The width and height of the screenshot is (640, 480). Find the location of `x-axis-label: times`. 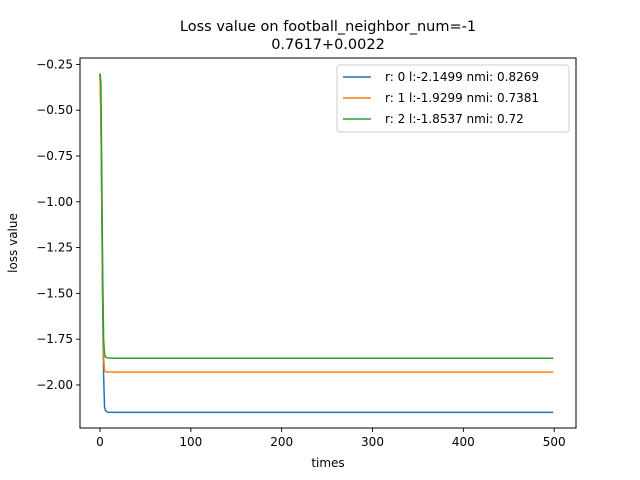

x-axis-label: times is located at coordinates (327, 463).